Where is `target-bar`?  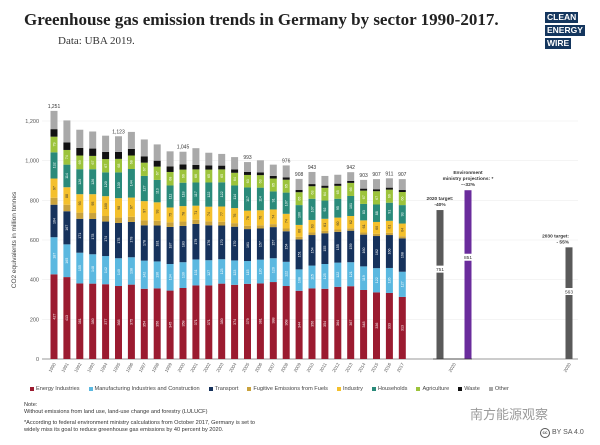 target-bar is located at coordinates (440, 284).